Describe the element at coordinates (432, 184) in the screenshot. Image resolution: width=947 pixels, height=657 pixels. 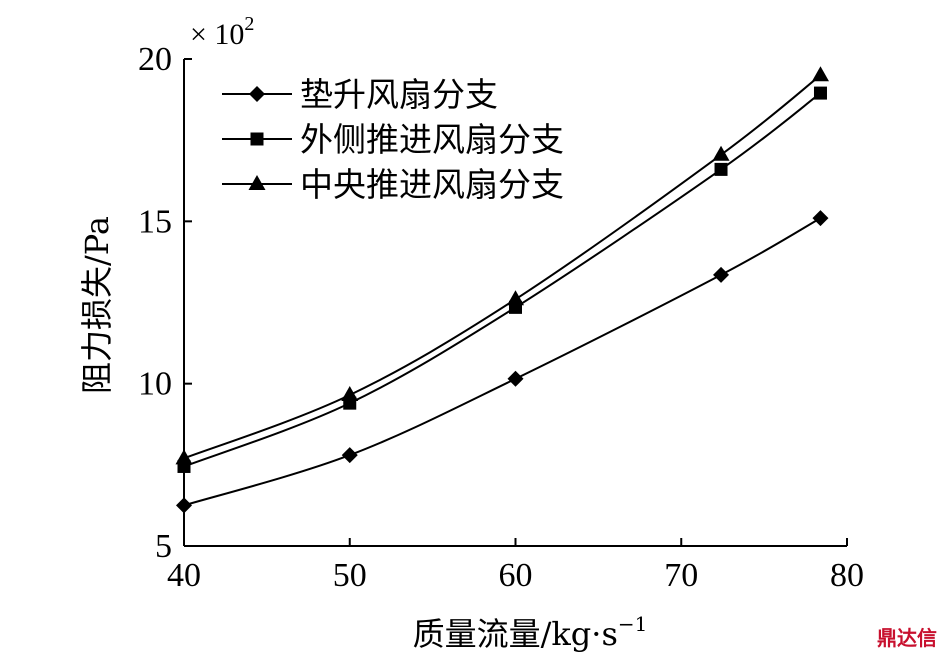
I see `legend-label: 中央推进风扇分支` at that location.